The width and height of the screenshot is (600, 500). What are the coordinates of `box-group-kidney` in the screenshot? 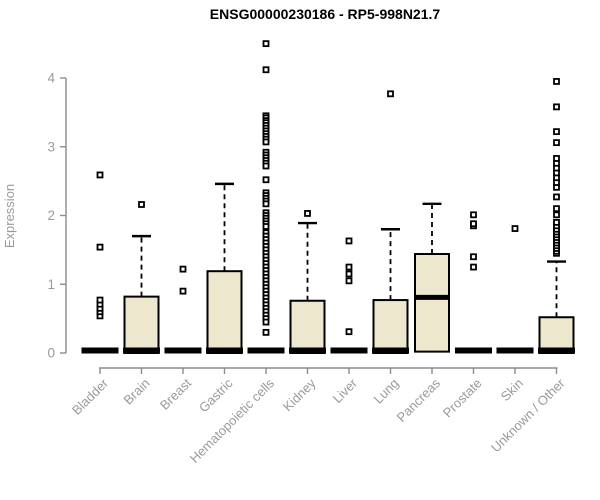 It's located at (307, 282).